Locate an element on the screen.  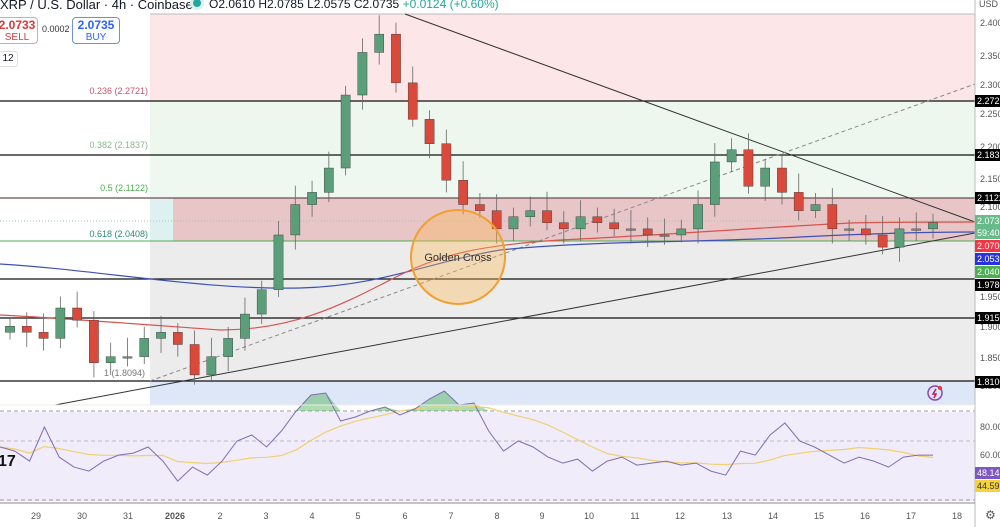
sell-label: SELL is located at coordinates (17, 37).